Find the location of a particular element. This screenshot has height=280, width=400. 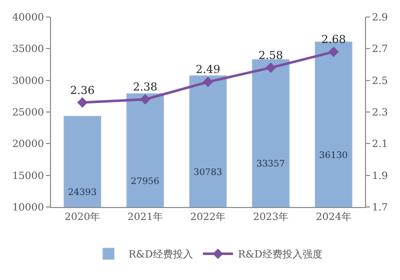

y2-tick-label: 2.3 is located at coordinates (380, 113).